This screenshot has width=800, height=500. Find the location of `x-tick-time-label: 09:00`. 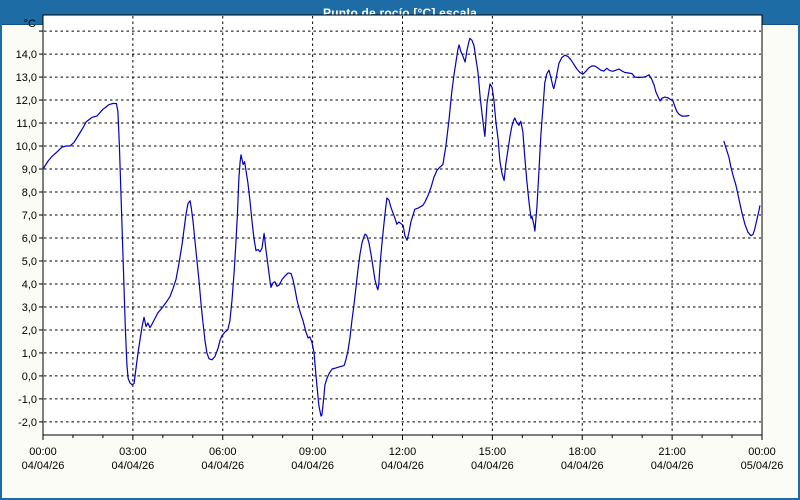

x-tick-time-label: 09:00 is located at coordinates (313, 452).